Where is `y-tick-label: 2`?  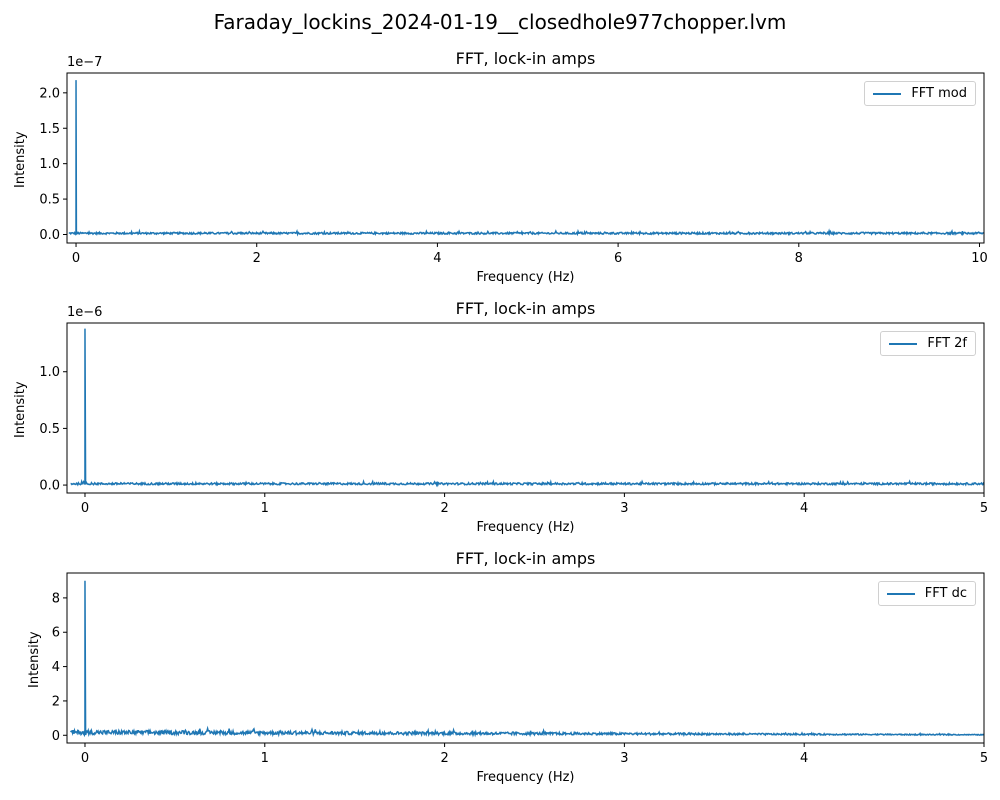
y-tick-label: 2 is located at coordinates (56, 701).